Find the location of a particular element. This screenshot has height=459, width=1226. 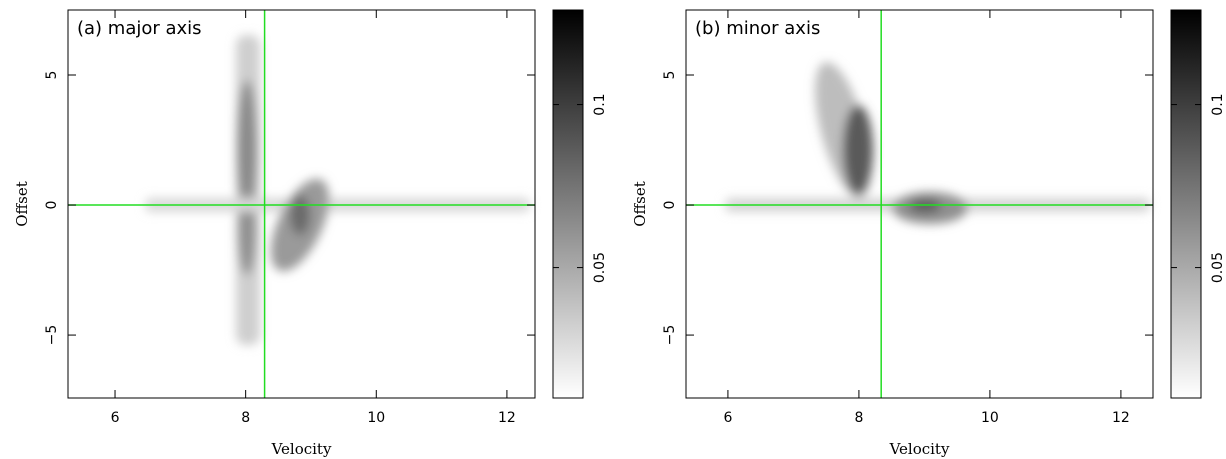

emission is located at coordinates (937, 143).